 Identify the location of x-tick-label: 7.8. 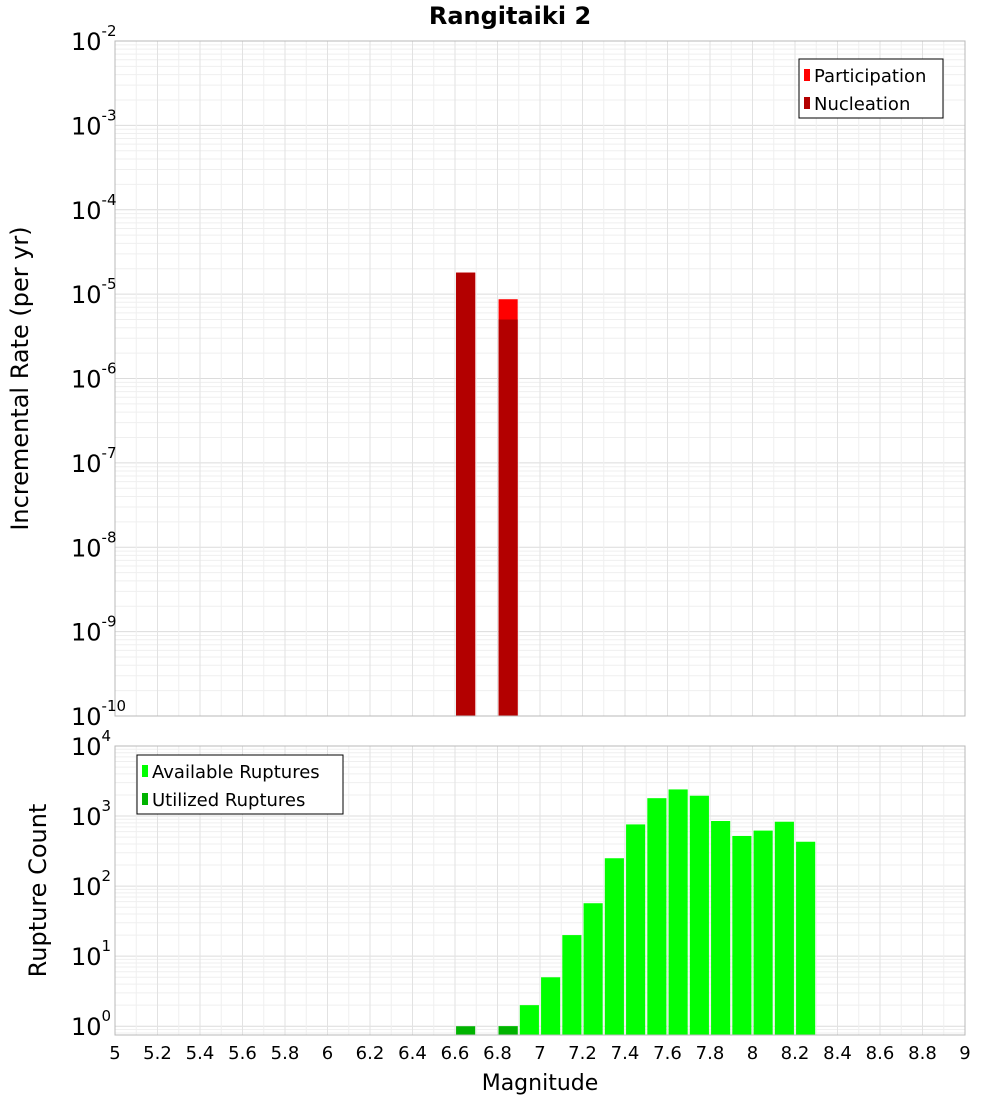
(710, 1053).